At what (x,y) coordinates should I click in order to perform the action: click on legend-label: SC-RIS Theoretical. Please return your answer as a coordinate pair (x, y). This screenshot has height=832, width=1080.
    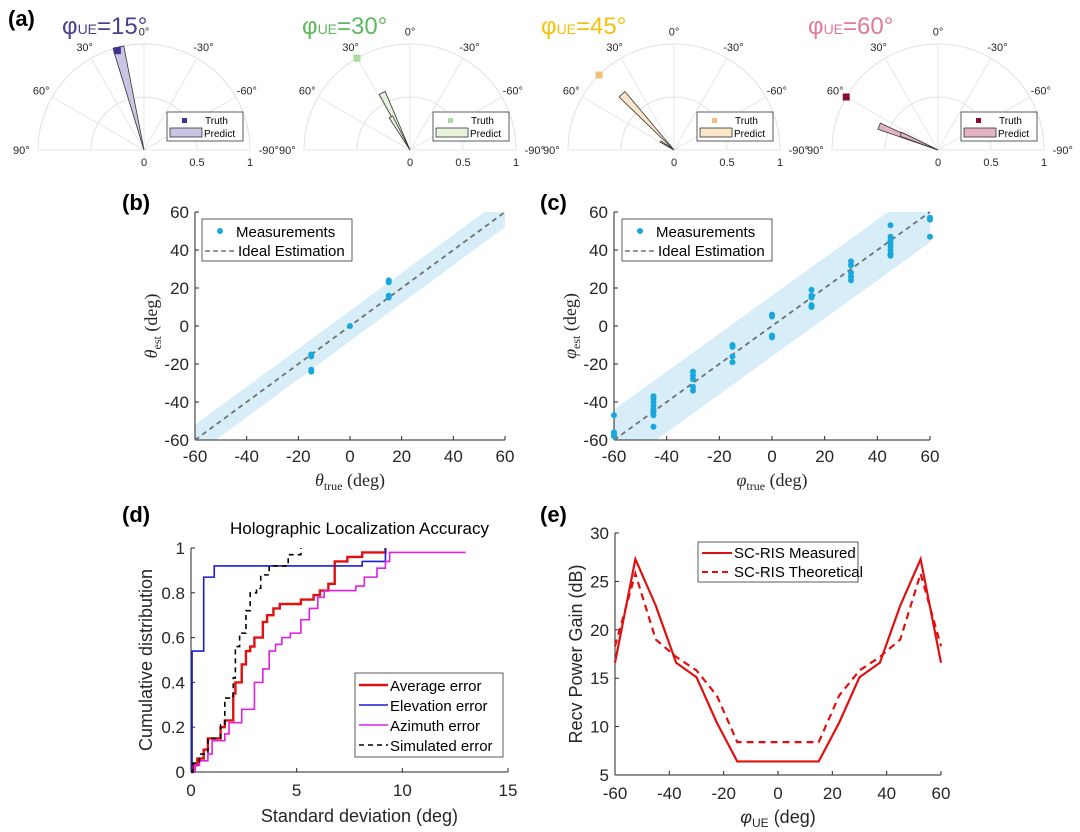
    Looking at the image, I should click on (798, 572).